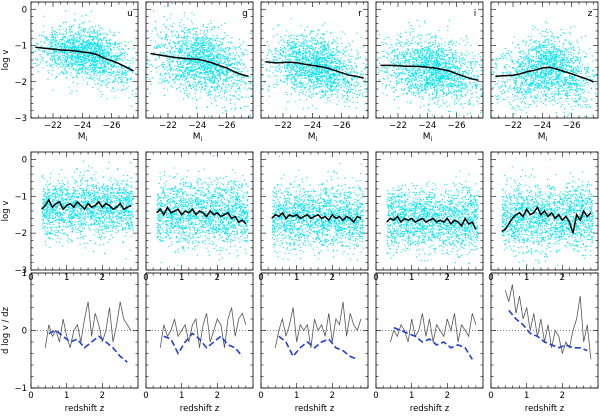  Describe the element at coordinates (200, 409) in the screenshot. I see `x-axis-label-g: redshift z` at that location.